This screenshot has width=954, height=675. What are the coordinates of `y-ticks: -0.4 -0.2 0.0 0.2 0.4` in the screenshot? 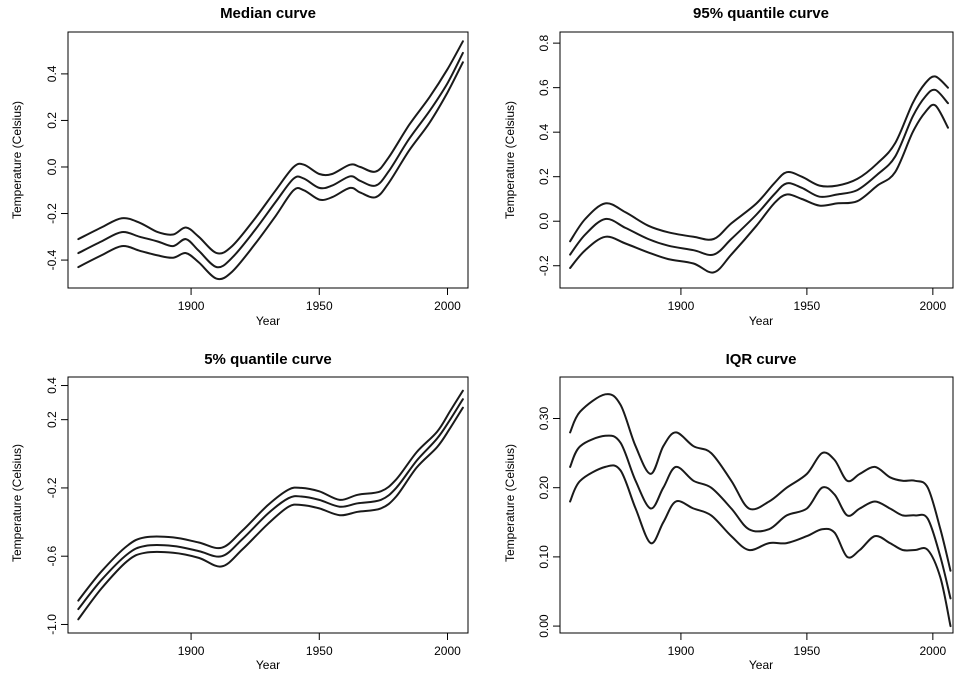 It's located at (56, 167).